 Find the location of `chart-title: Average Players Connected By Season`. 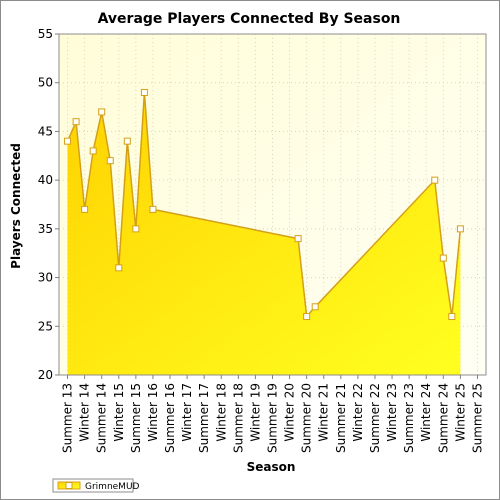

chart-title: Average Players Connected By Season is located at coordinates (249, 19).